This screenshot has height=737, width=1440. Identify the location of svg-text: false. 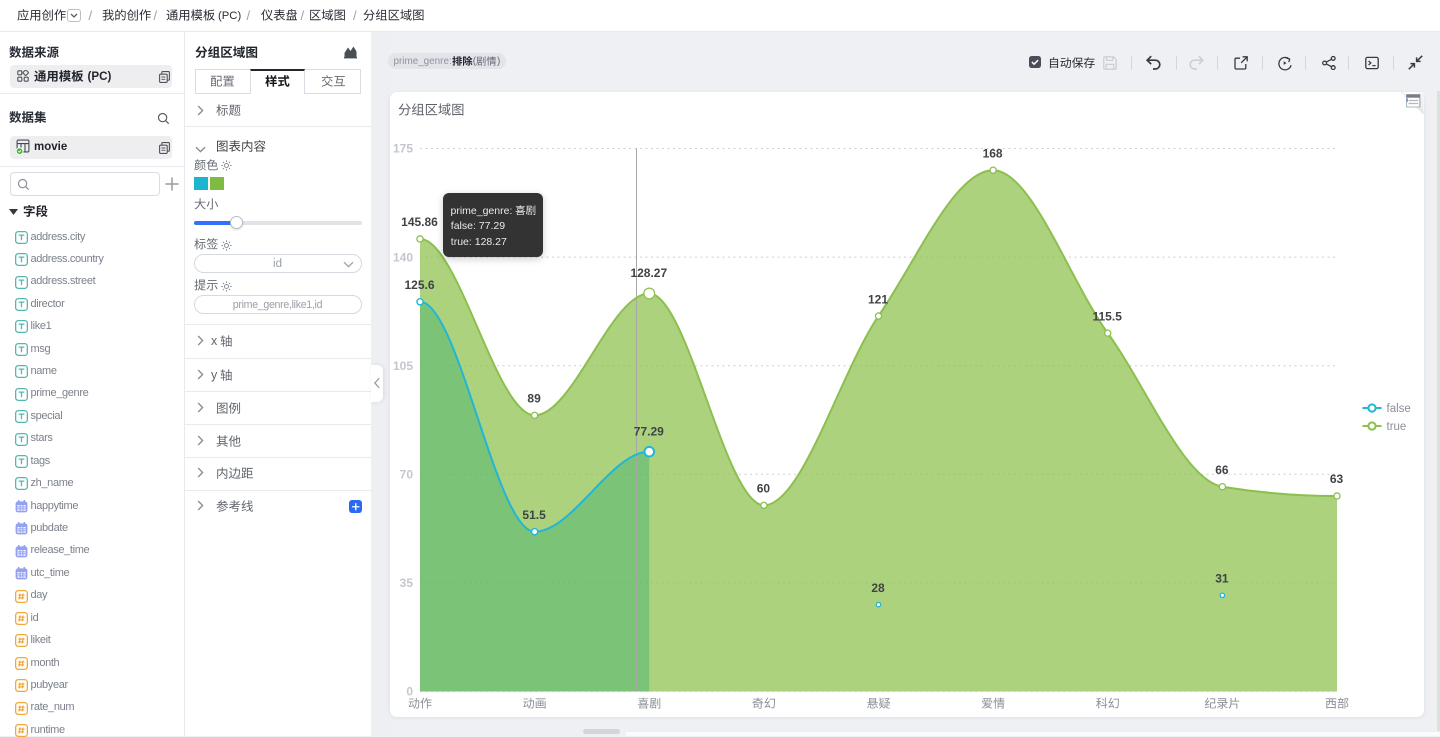
(1399, 409).